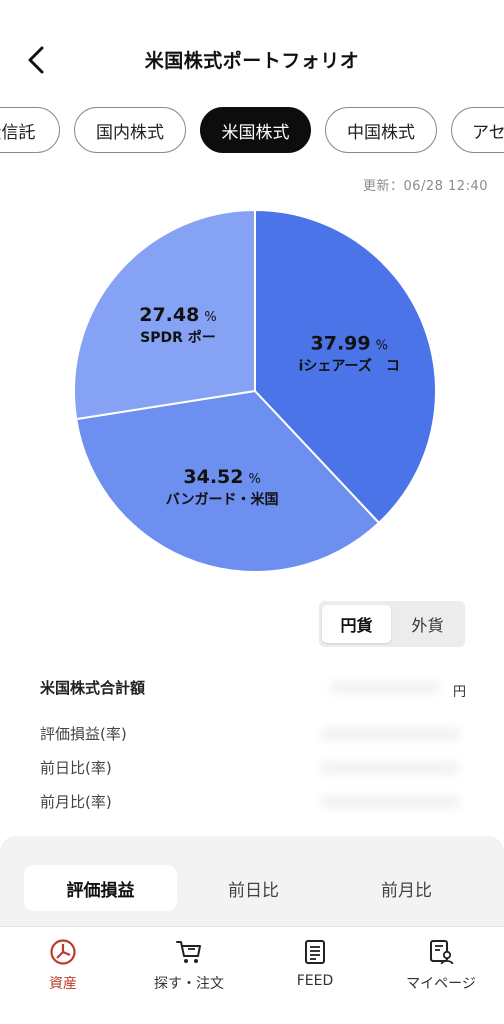  I want to click on month-change-label: 前月比(率), so click(76, 802).